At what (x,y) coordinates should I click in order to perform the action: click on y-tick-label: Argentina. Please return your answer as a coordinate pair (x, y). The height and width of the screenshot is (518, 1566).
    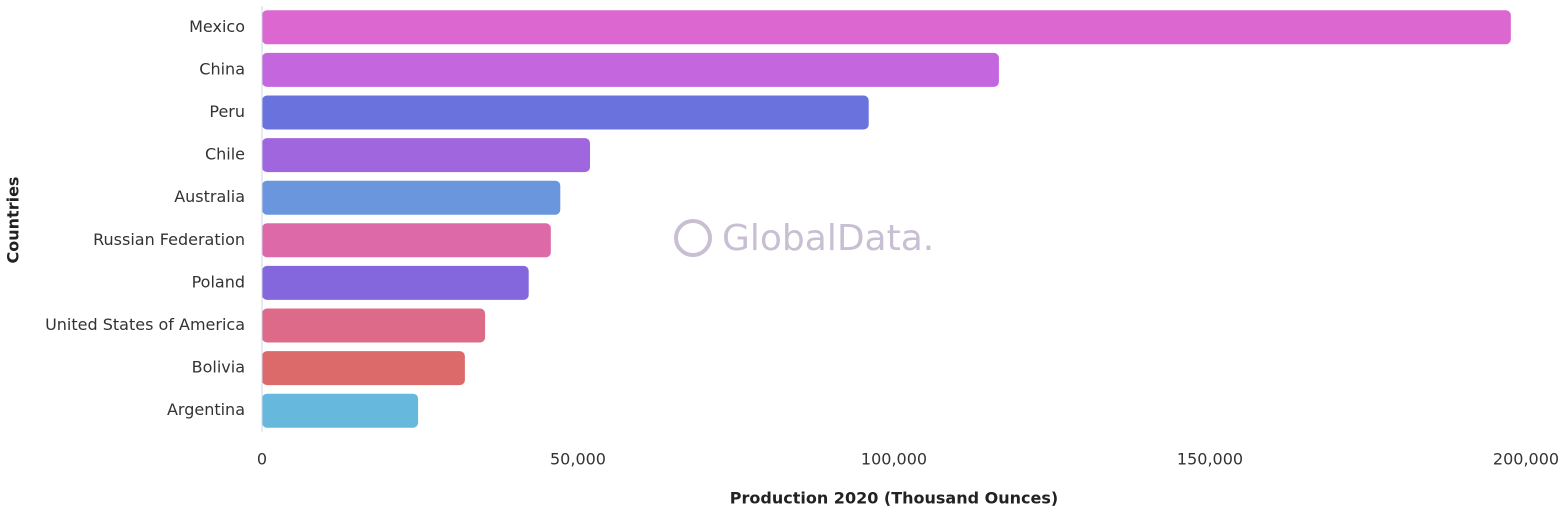
    Looking at the image, I should click on (206, 409).